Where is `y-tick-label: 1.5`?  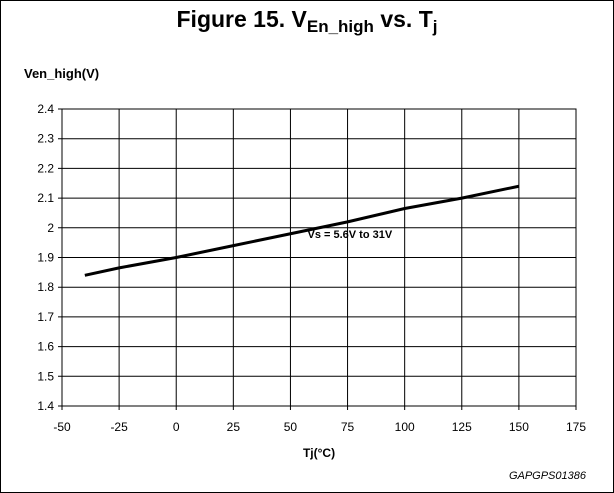 y-tick-label: 1.5 is located at coordinates (45, 376).